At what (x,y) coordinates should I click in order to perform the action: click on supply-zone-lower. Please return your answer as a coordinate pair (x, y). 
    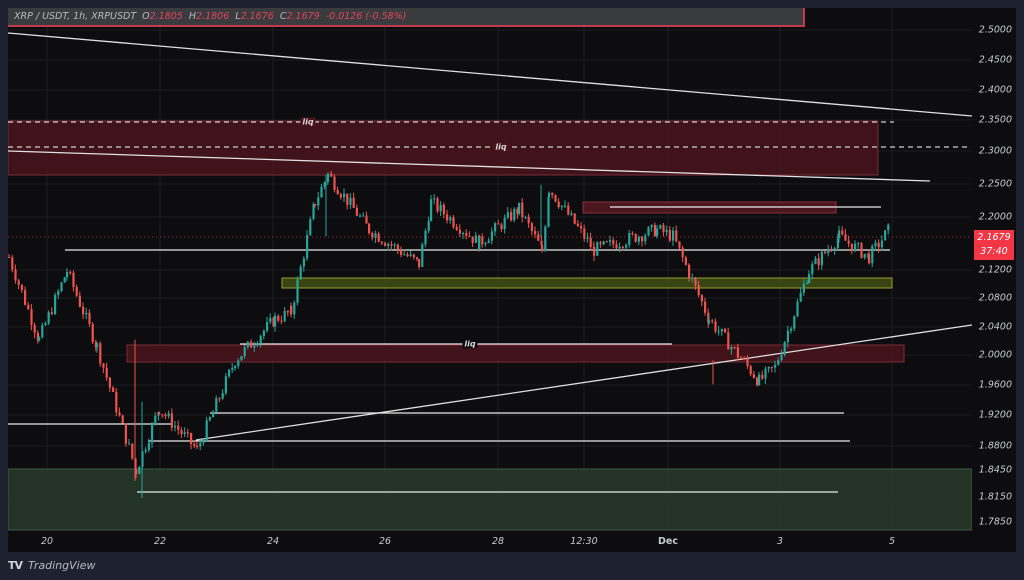
    Looking at the image, I should click on (515, 353).